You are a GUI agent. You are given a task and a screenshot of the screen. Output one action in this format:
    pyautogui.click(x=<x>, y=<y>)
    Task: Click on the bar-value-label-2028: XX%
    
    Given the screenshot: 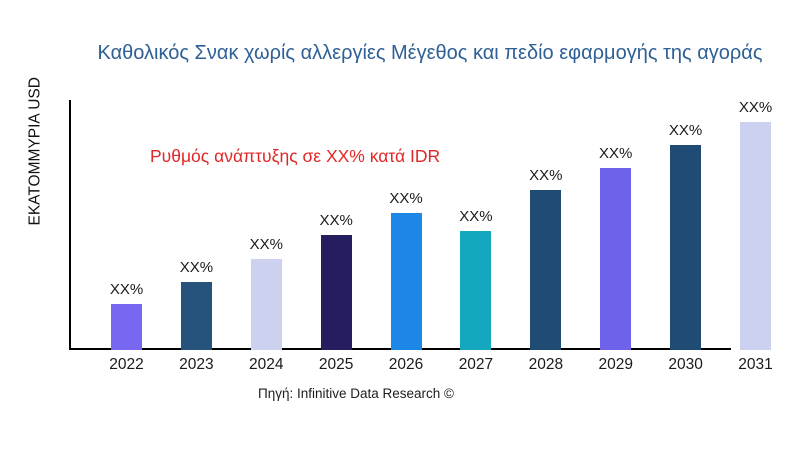 What is the action you would take?
    pyautogui.click(x=546, y=175)
    